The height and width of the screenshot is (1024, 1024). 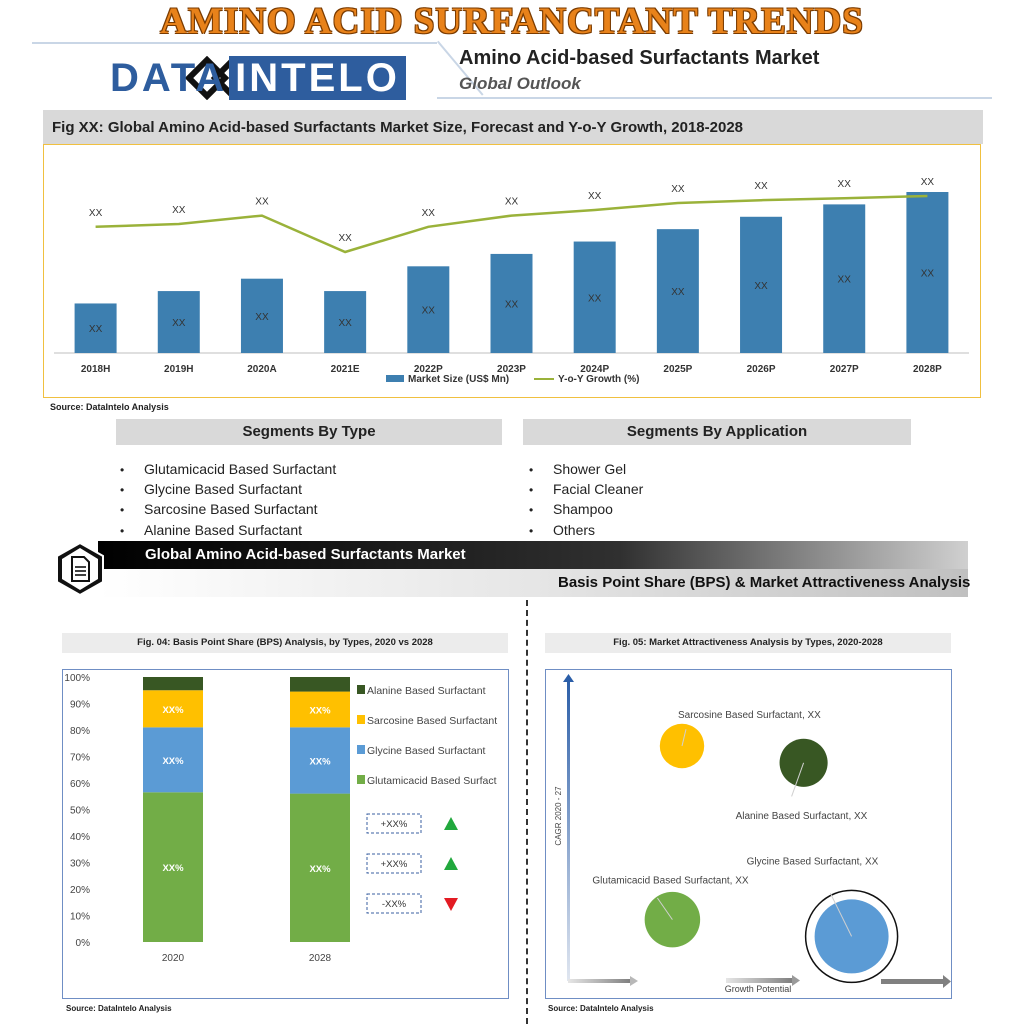 What do you see at coordinates (261, 369) in the screenshot?
I see `x-tick-label: 2020A` at bounding box center [261, 369].